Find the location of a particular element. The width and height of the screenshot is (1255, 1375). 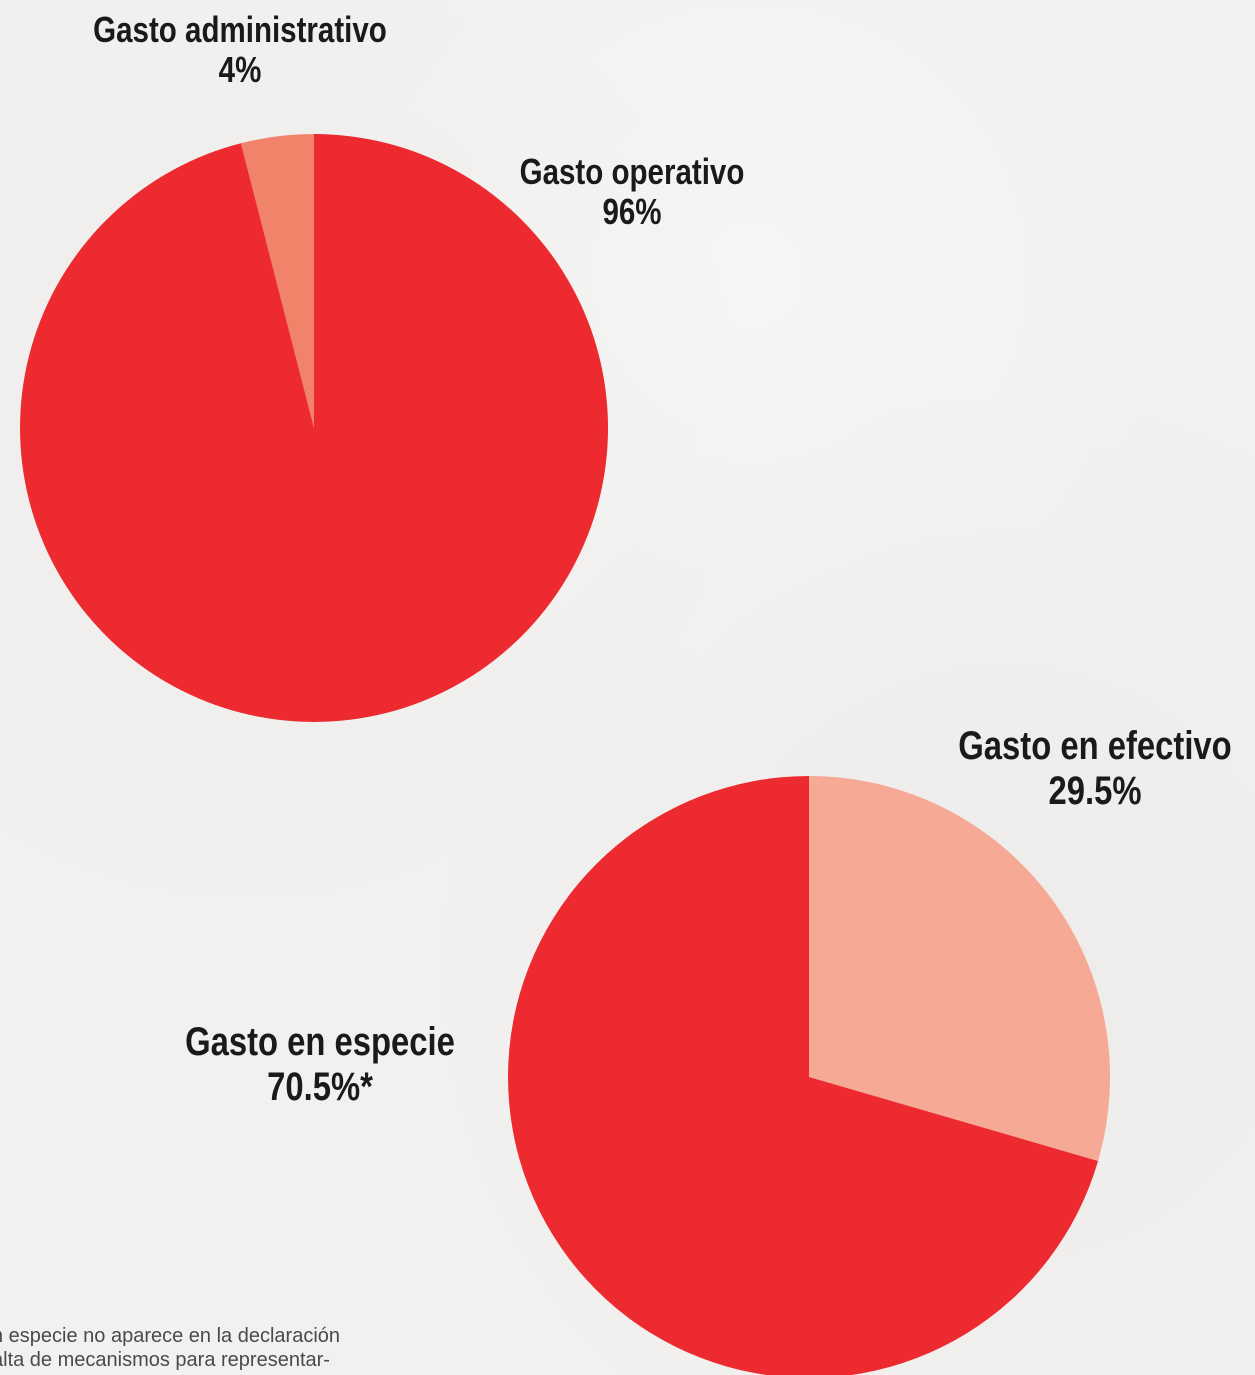

label-gasto-en-especie: Gasto en especie 70.5%* is located at coordinates (320, 1065).